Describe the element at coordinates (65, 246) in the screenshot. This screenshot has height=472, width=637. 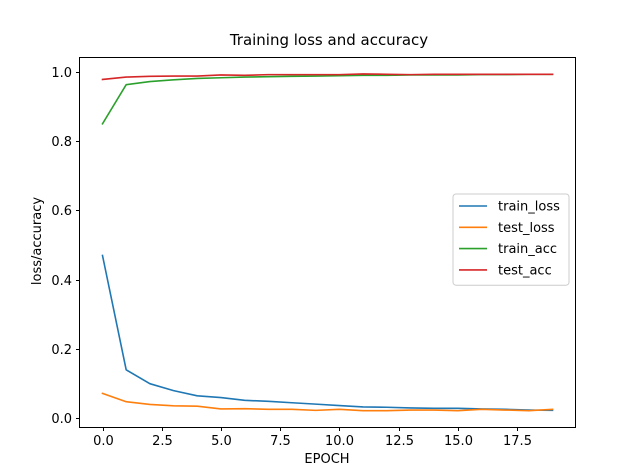
I see `y-ticks: 0.0 0.2 0.4 0.6 0.8 1.0` at that location.